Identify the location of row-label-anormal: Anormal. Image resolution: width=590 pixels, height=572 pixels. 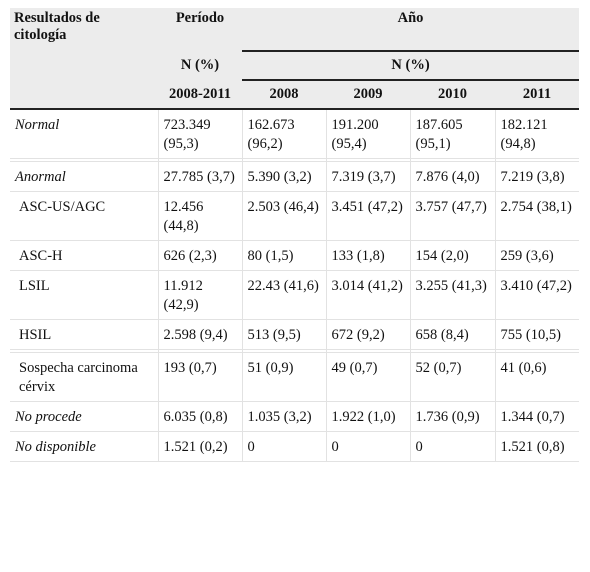
(84, 176).